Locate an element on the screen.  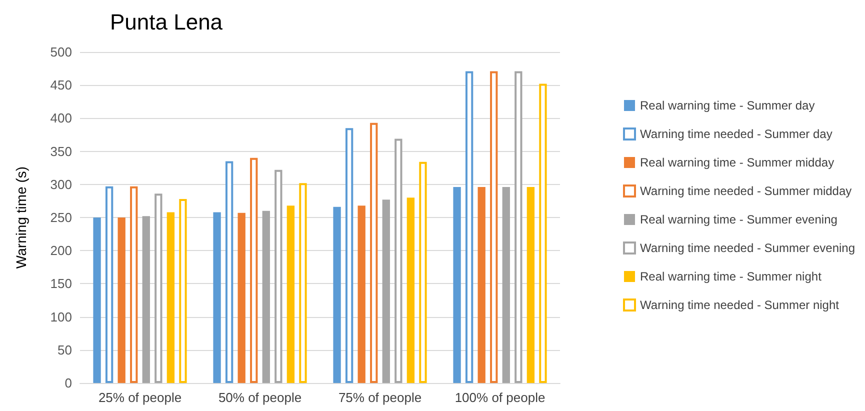
legend-label: Warning time needed - Summer midday is located at coordinates (746, 191).